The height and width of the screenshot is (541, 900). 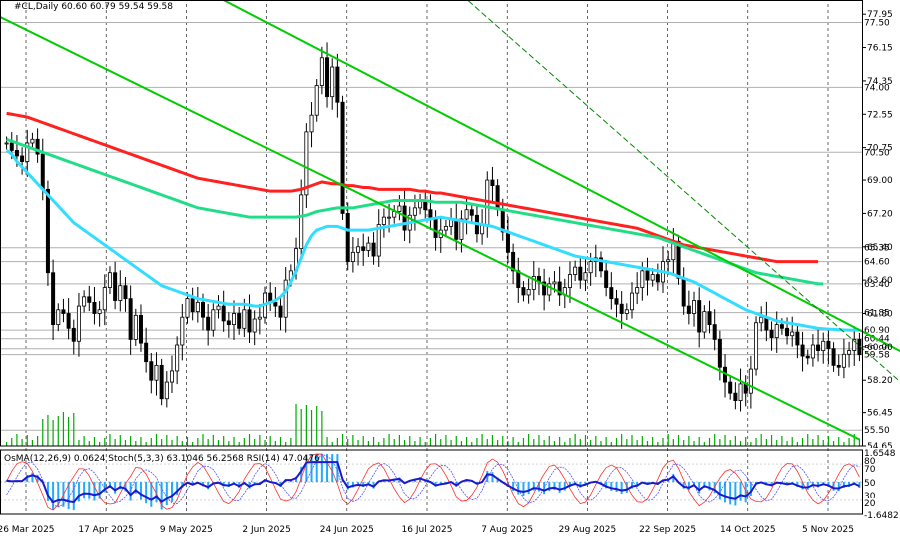 What do you see at coordinates (880, 181) in the screenshot?
I see `y-tick-label: 69.00` at bounding box center [880, 181].